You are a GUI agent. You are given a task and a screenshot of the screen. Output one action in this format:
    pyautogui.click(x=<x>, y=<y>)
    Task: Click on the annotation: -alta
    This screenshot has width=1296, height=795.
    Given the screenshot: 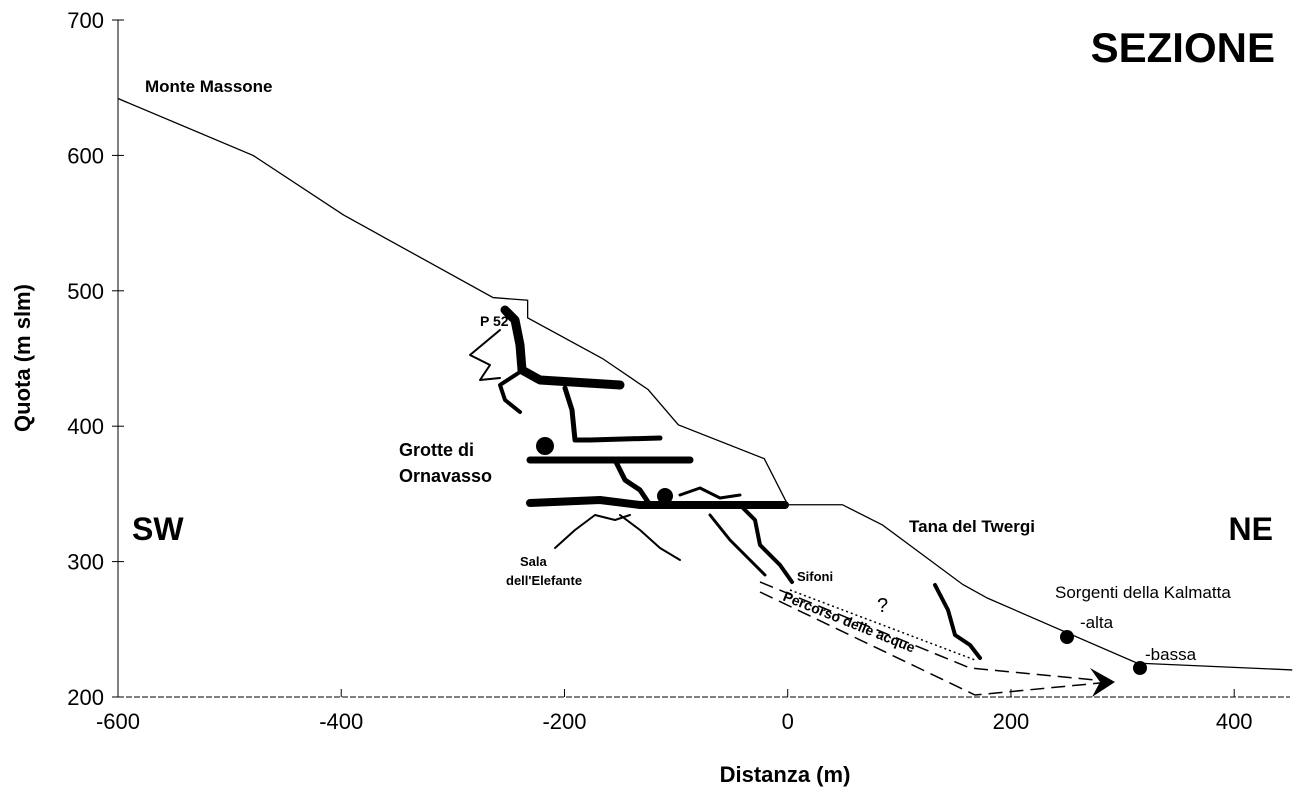 What is the action you would take?
    pyautogui.click(x=1097, y=622)
    